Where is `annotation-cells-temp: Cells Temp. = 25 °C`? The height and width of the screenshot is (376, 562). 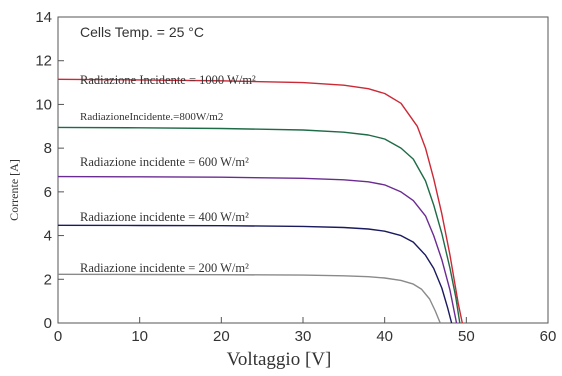
annotation-cells-temp: Cells Temp. = 25 °C is located at coordinates (142, 32).